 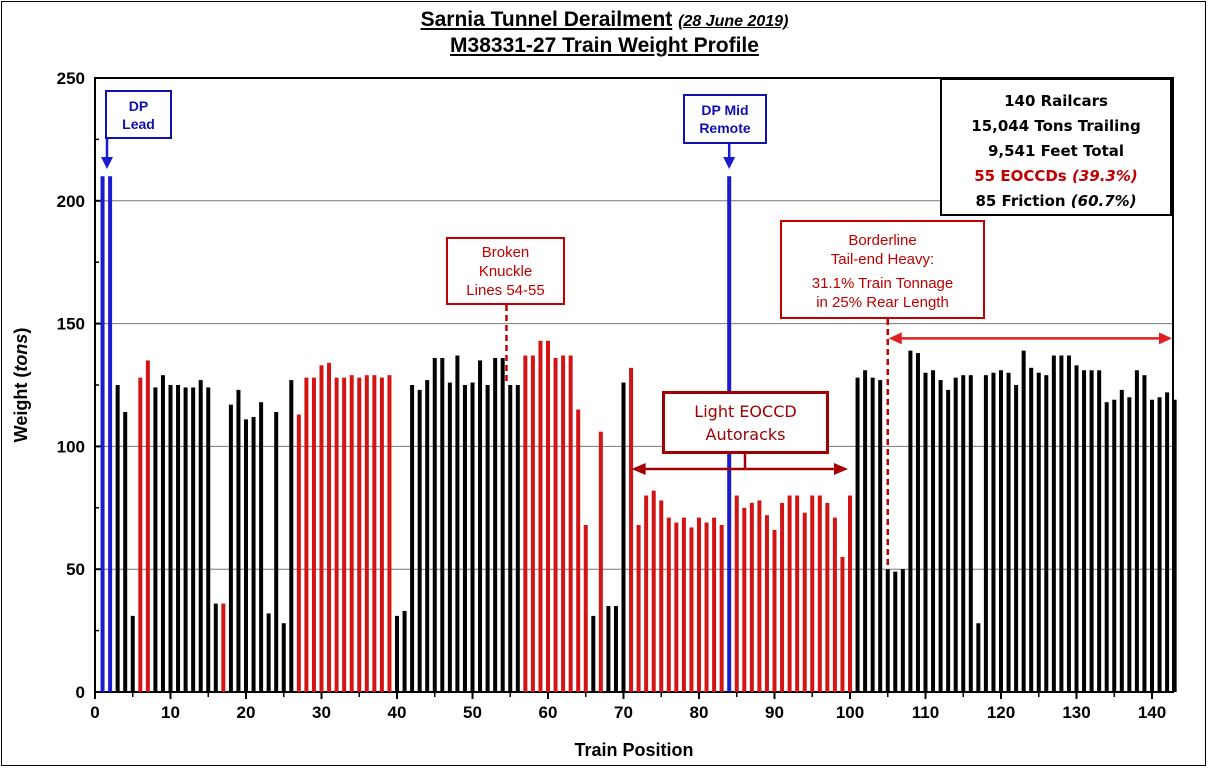 What do you see at coordinates (71, 201) in the screenshot?
I see `y-tick-label-200: 200` at bounding box center [71, 201].